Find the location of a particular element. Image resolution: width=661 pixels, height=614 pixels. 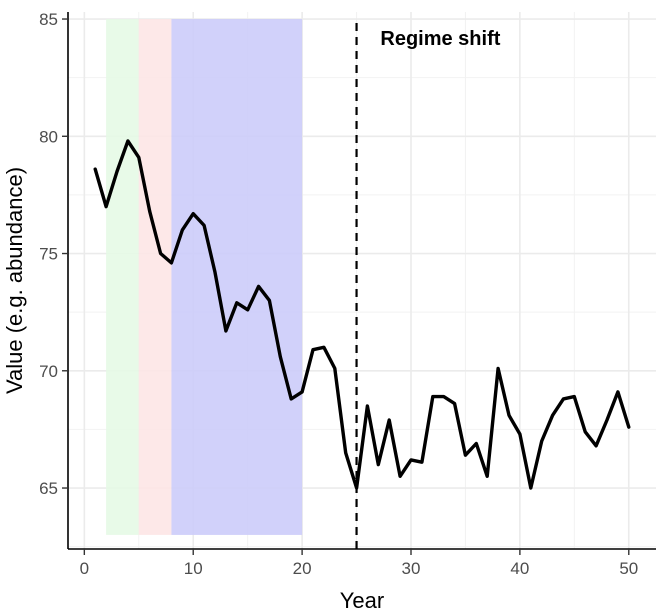

annotation-label: Regime shift is located at coordinates (440, 39).